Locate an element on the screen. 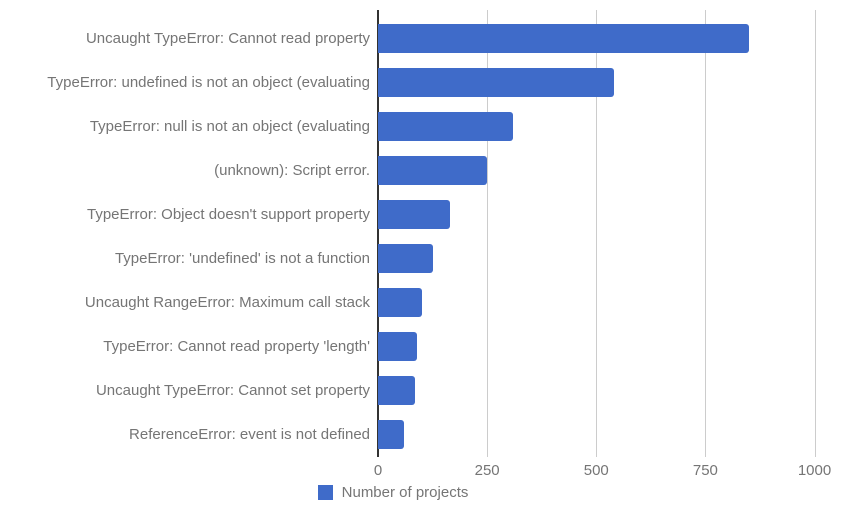  category-label: ReferenceError: event is not defined is located at coordinates (249, 434).